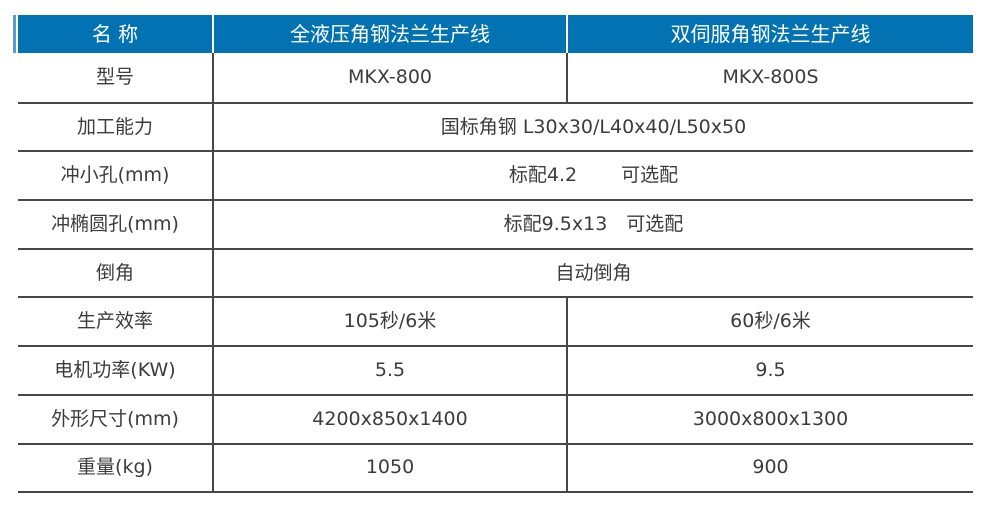  I want to click on value-col1: 5.5, so click(390, 369).